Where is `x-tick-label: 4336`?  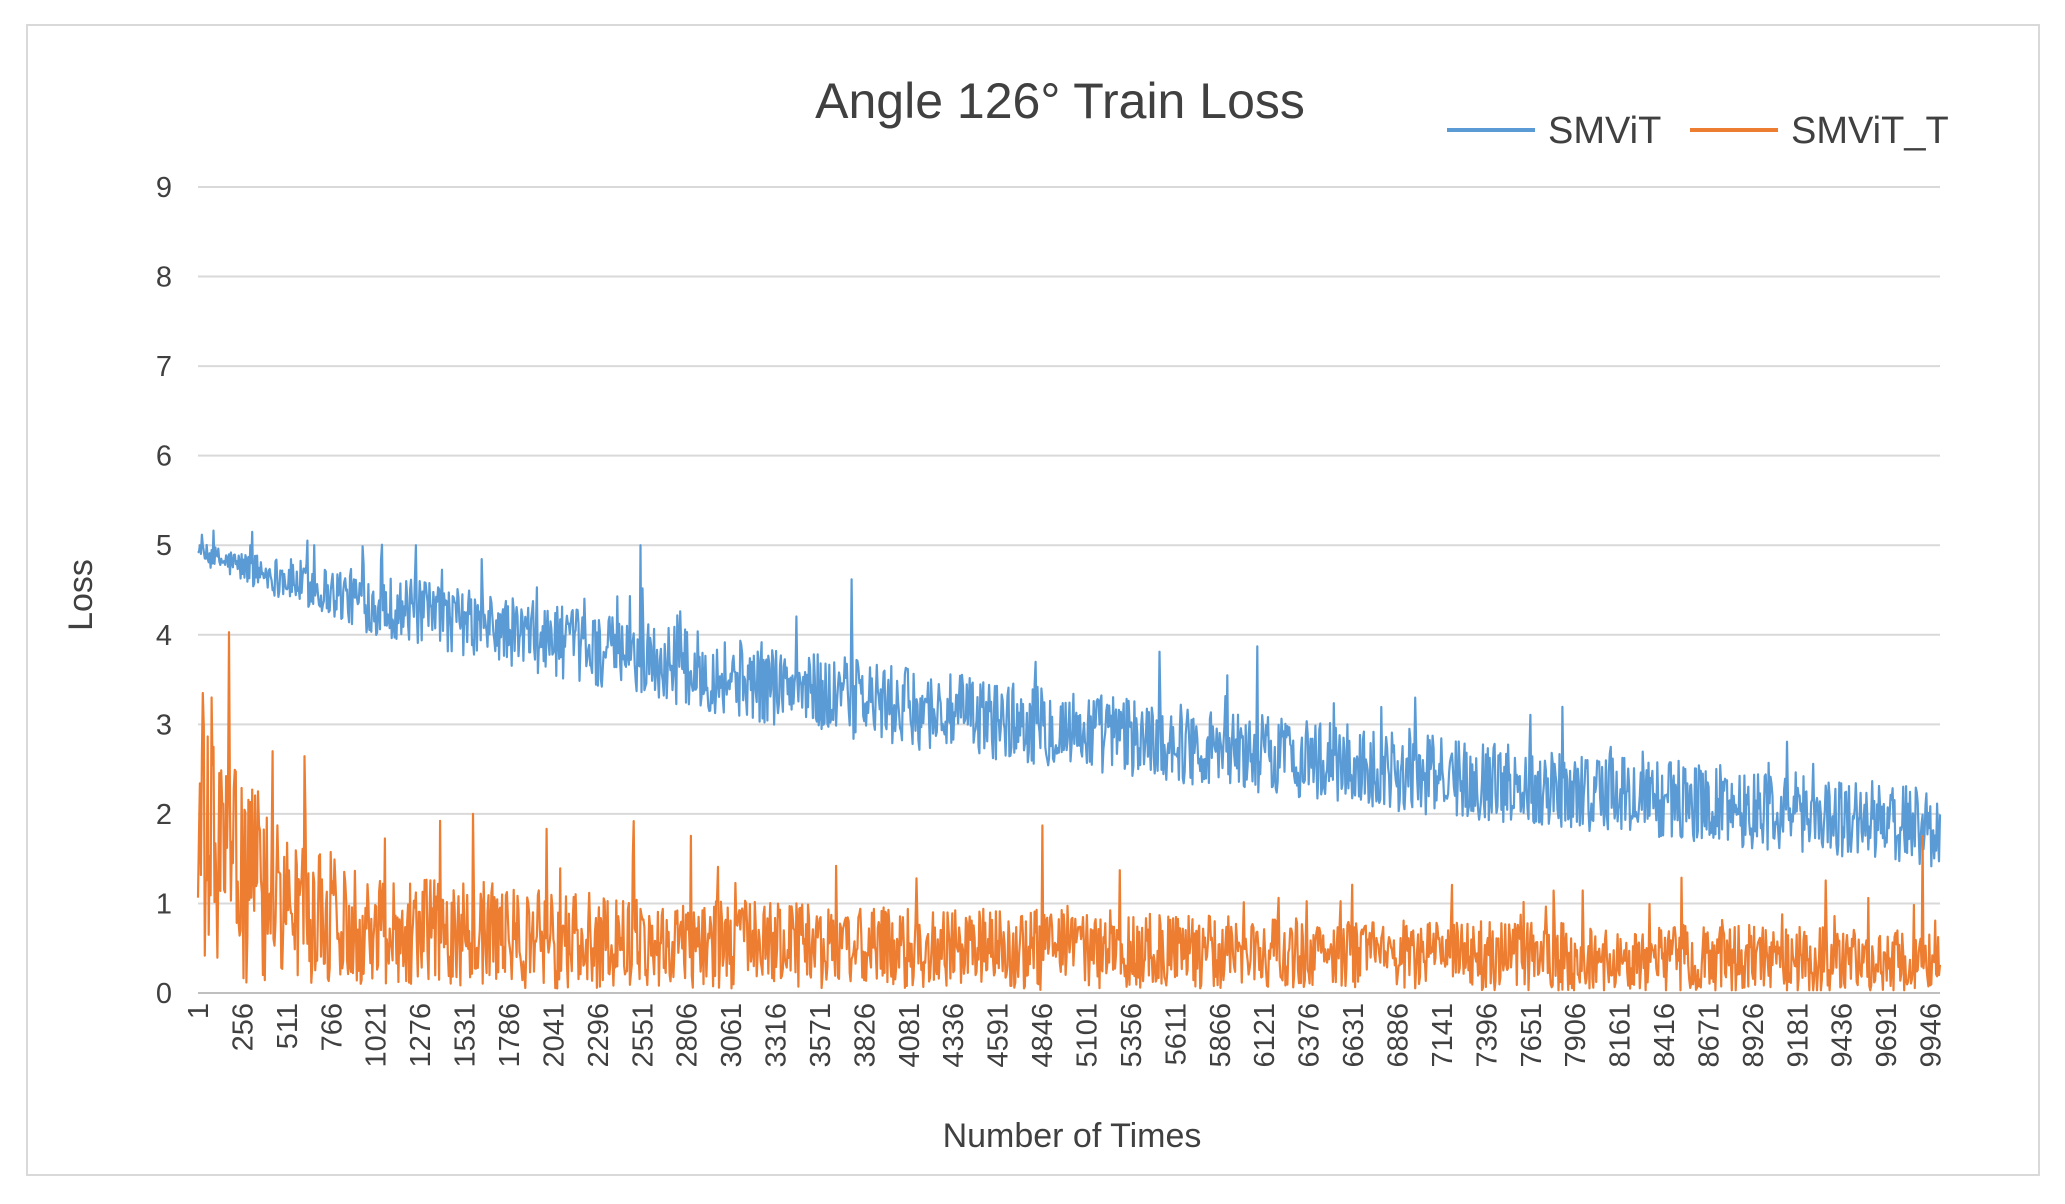 x-tick-label: 4336 is located at coordinates (954, 1035).